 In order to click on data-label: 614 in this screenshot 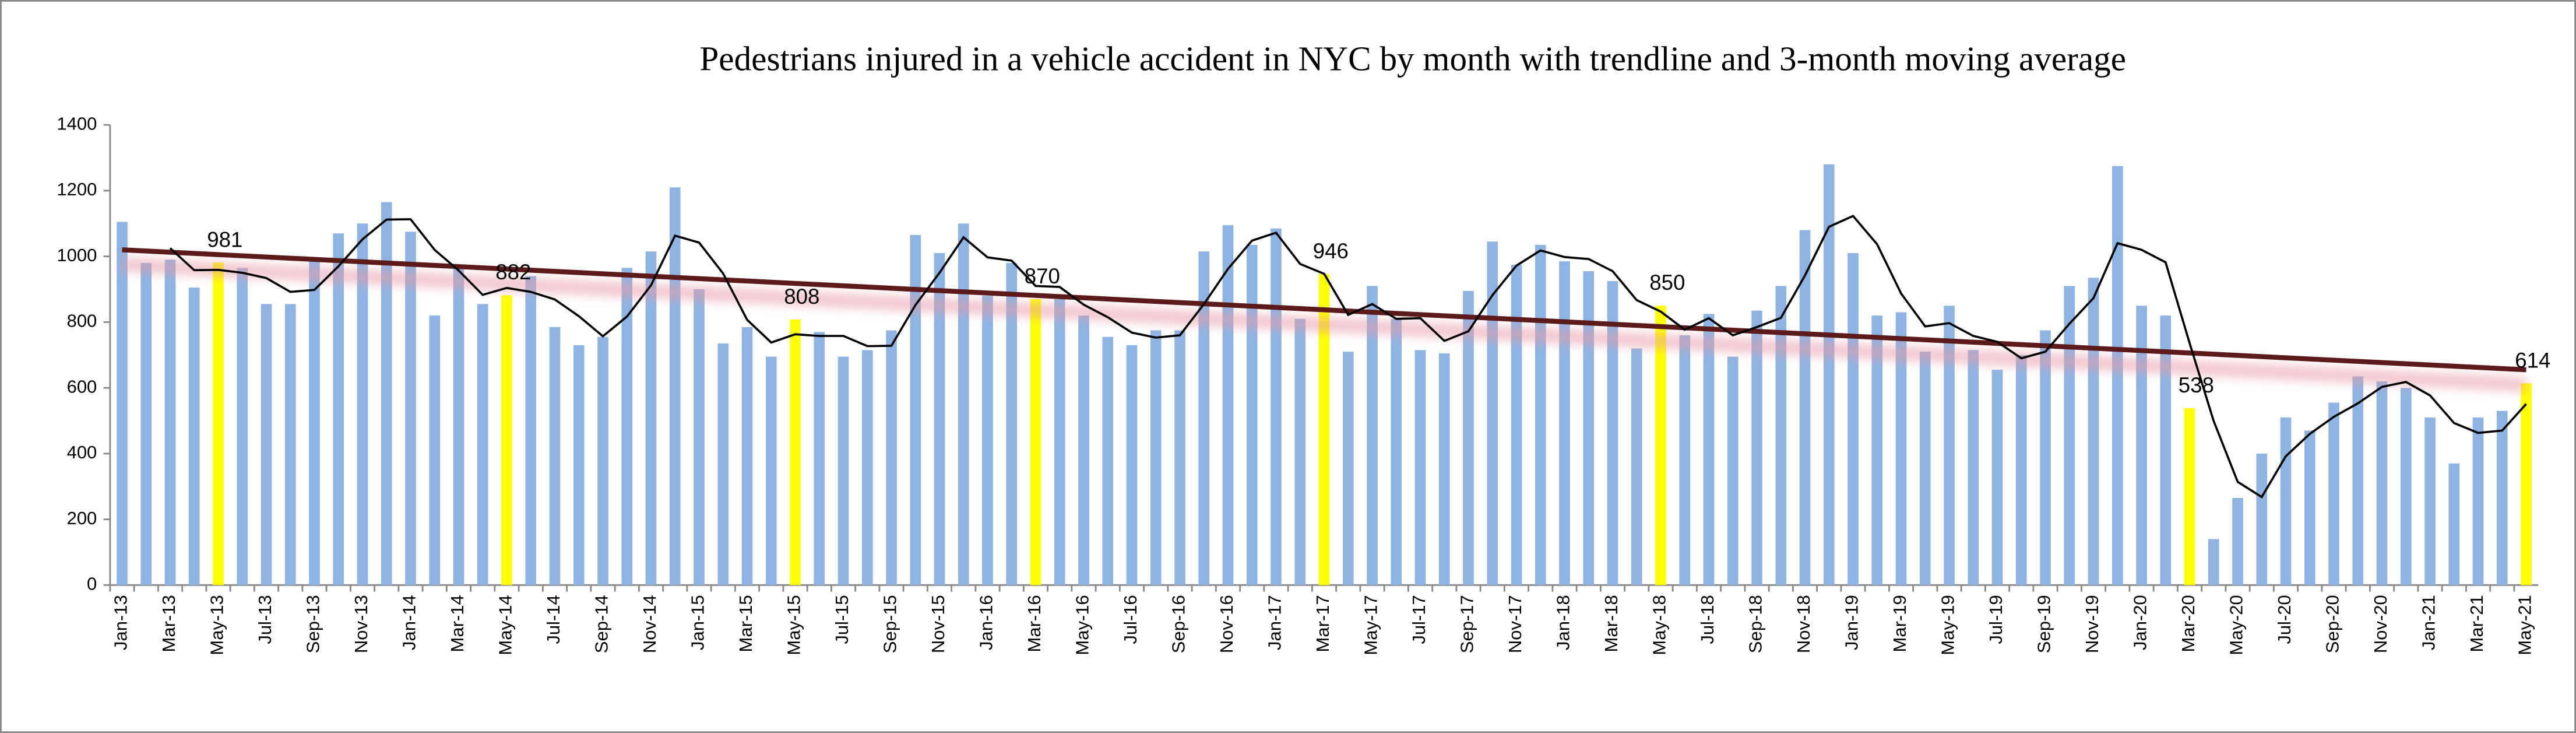, I will do `click(2532, 360)`.